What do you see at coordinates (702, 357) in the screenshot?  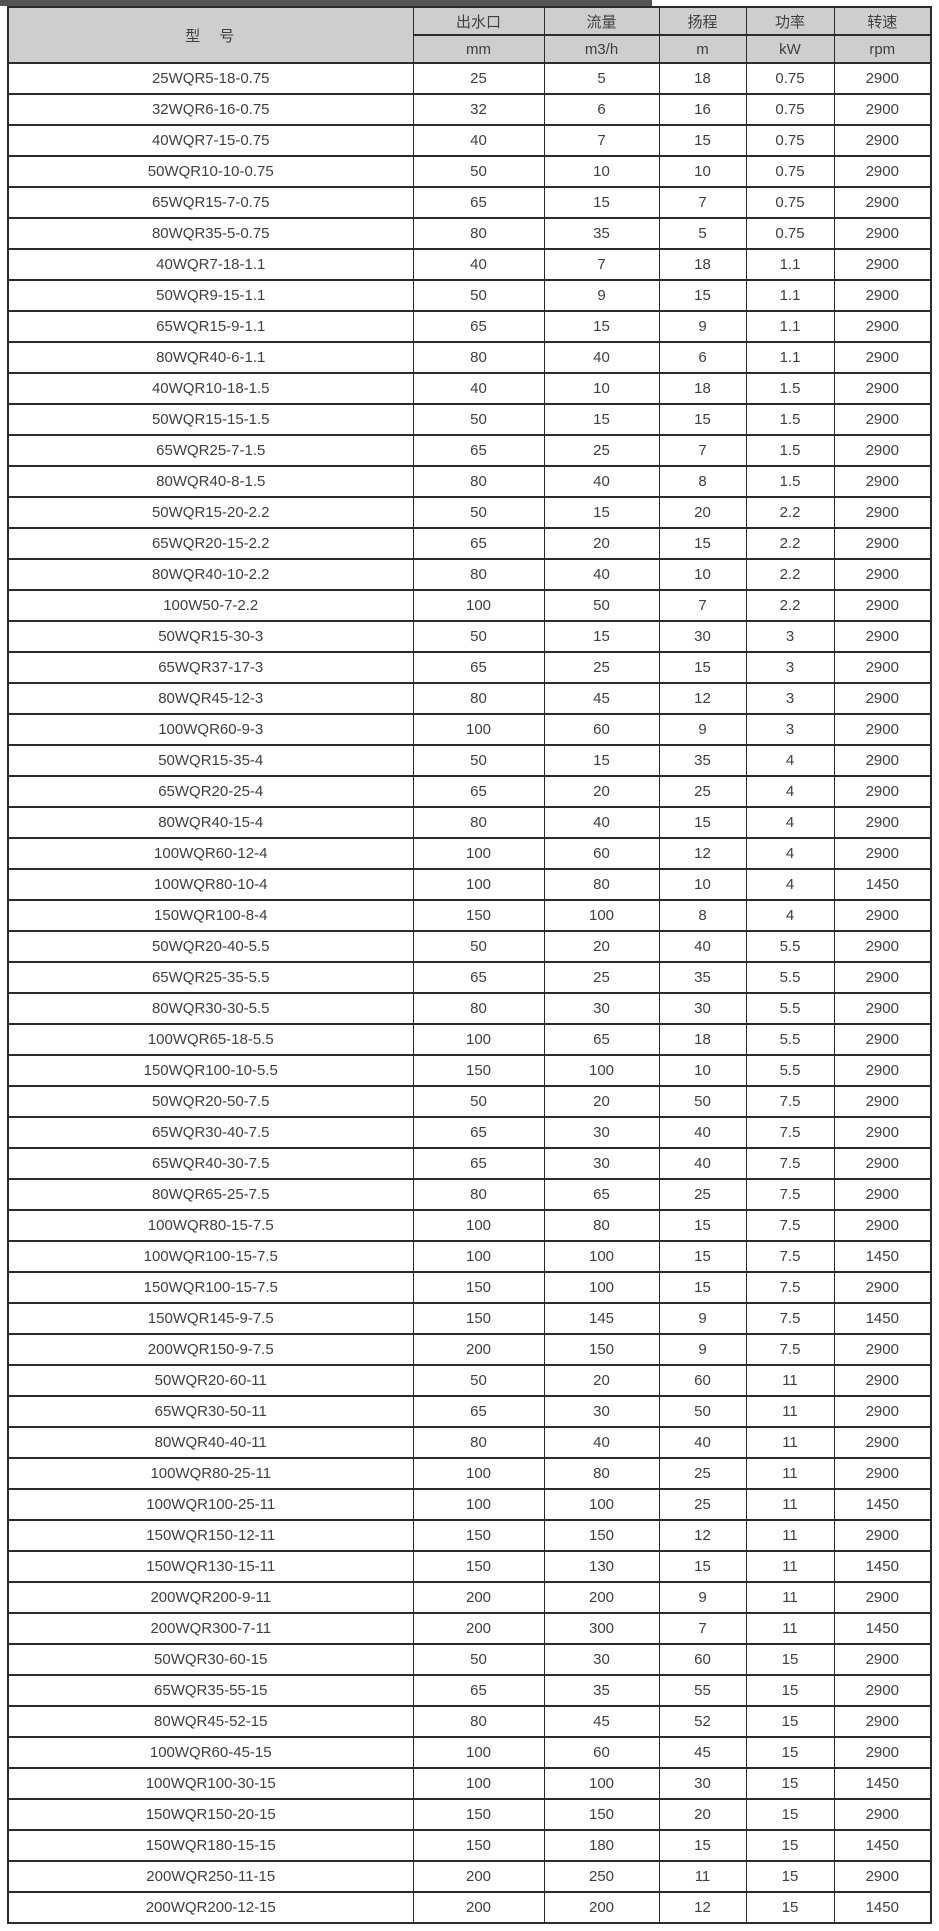 I see `head-cell: 6` at bounding box center [702, 357].